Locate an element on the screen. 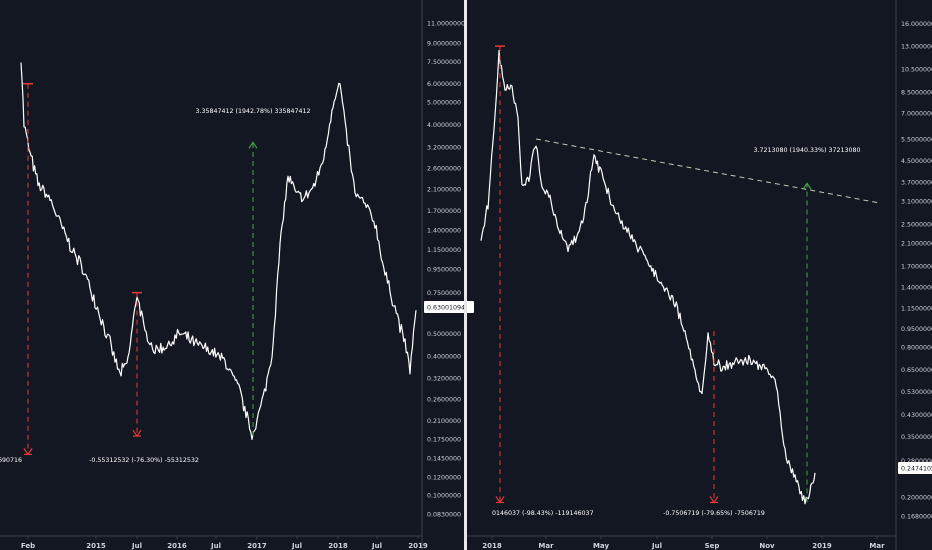 Image resolution: width=932 pixels, height=550 pixels. right-chart-x-tick-label: Nov is located at coordinates (767, 546).